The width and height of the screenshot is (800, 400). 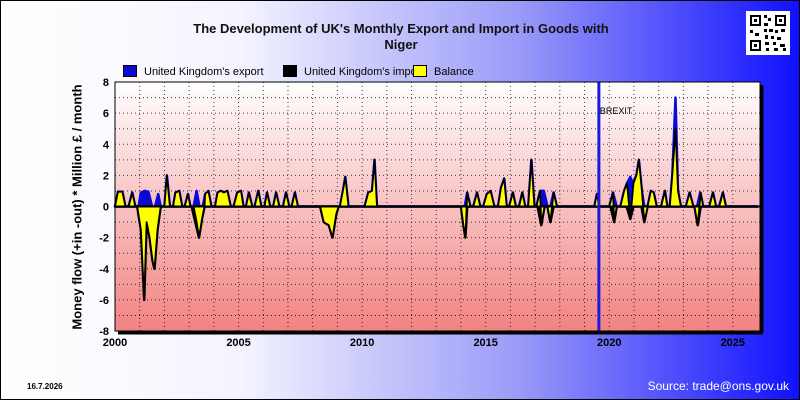 What do you see at coordinates (615, 206) in the screenshot?
I see `annotation-layer: BREXIT` at bounding box center [615, 206].